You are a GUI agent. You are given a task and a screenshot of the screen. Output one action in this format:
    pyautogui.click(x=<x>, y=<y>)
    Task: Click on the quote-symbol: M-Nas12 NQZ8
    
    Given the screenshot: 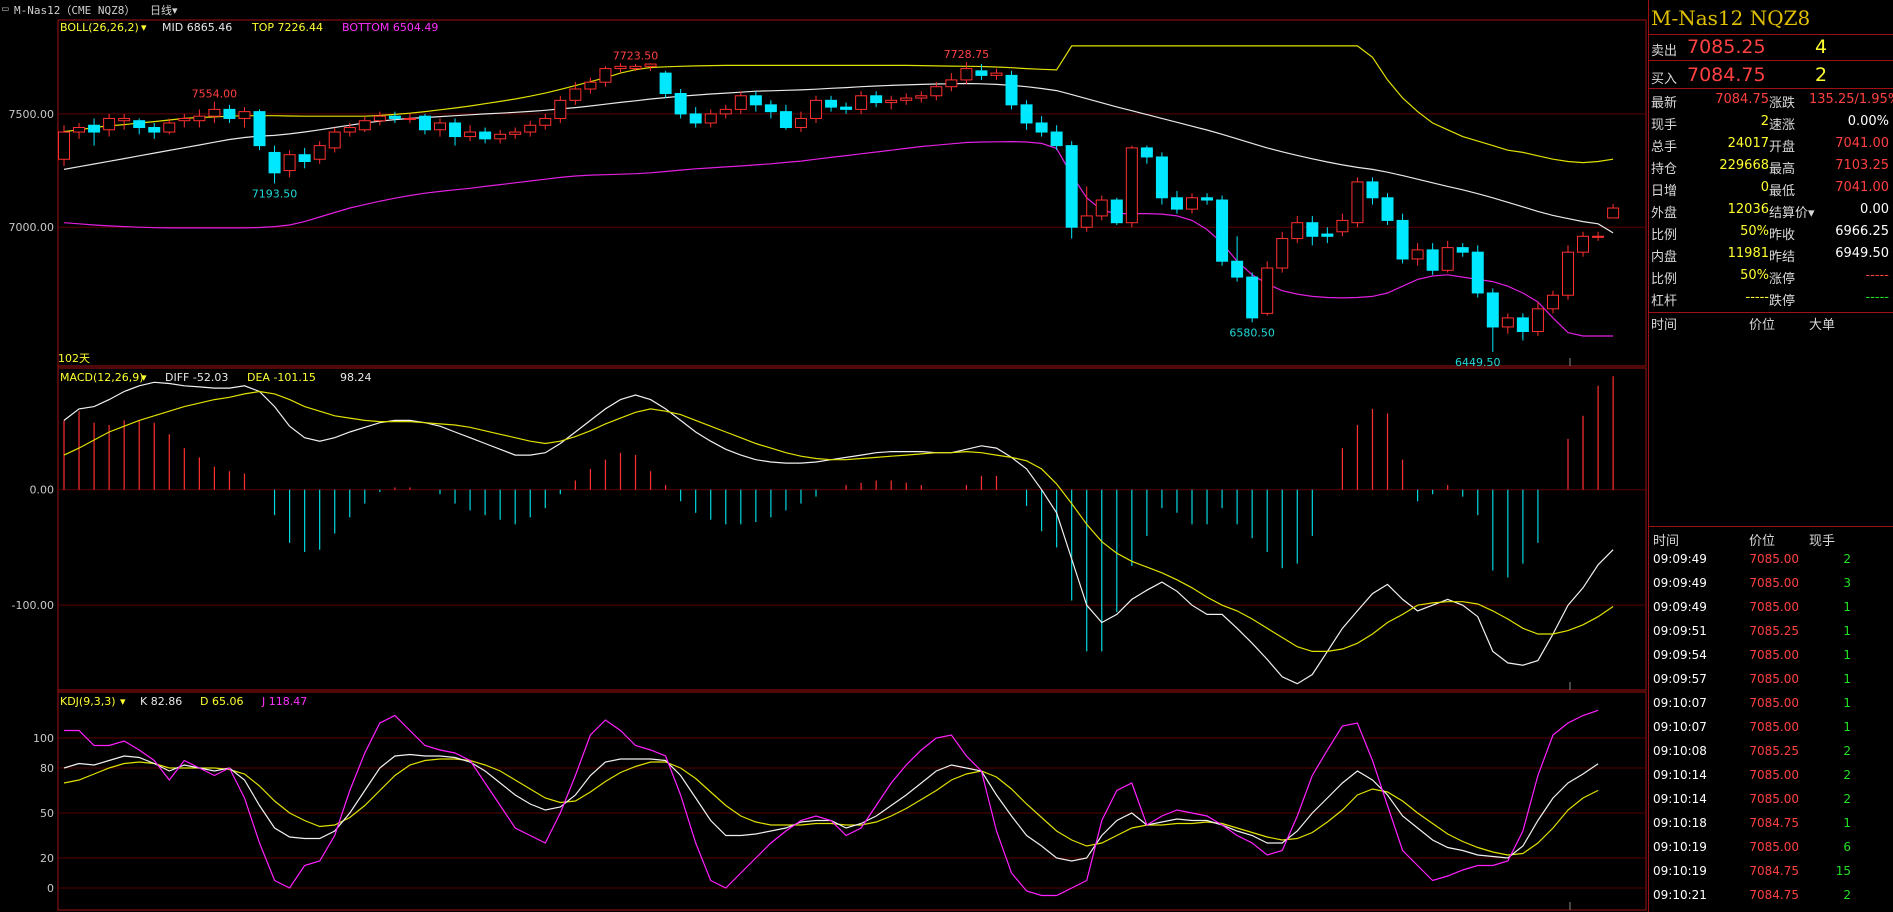 What is the action you would take?
    pyautogui.click(x=1731, y=18)
    